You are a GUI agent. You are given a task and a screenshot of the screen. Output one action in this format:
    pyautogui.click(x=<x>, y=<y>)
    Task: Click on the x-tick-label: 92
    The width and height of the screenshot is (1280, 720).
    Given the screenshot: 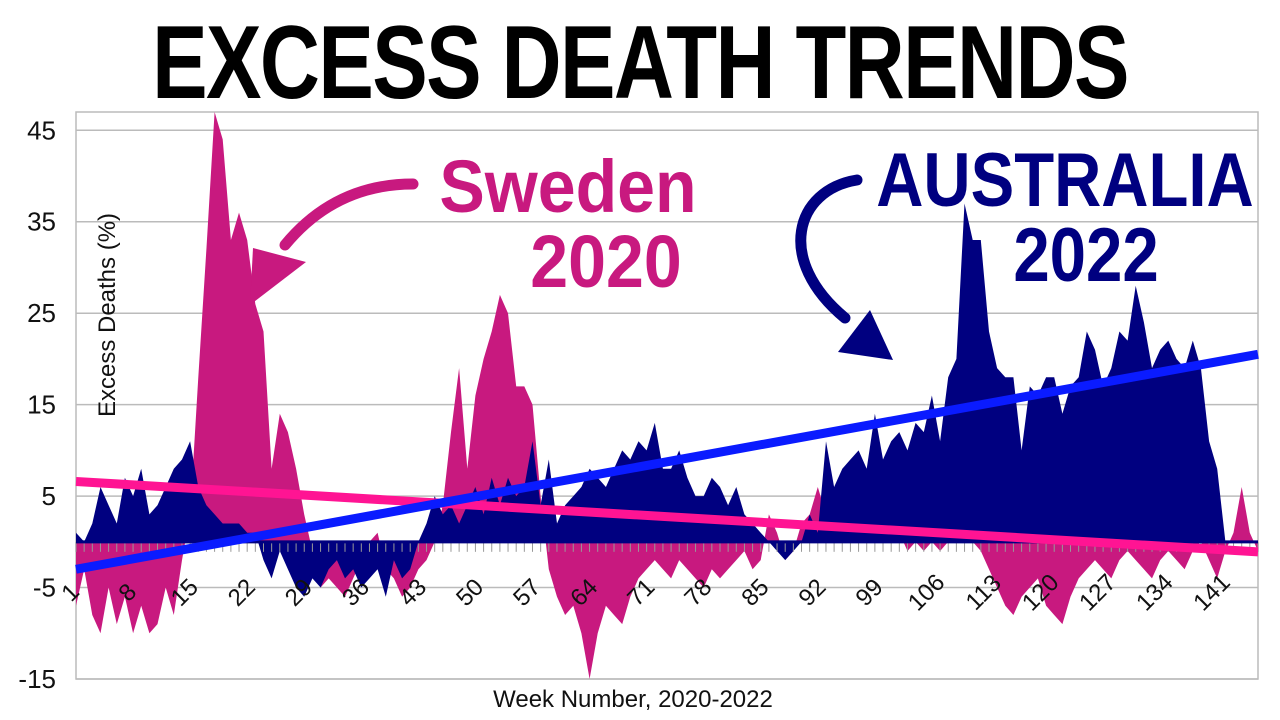 What is the action you would take?
    pyautogui.click(x=813, y=593)
    